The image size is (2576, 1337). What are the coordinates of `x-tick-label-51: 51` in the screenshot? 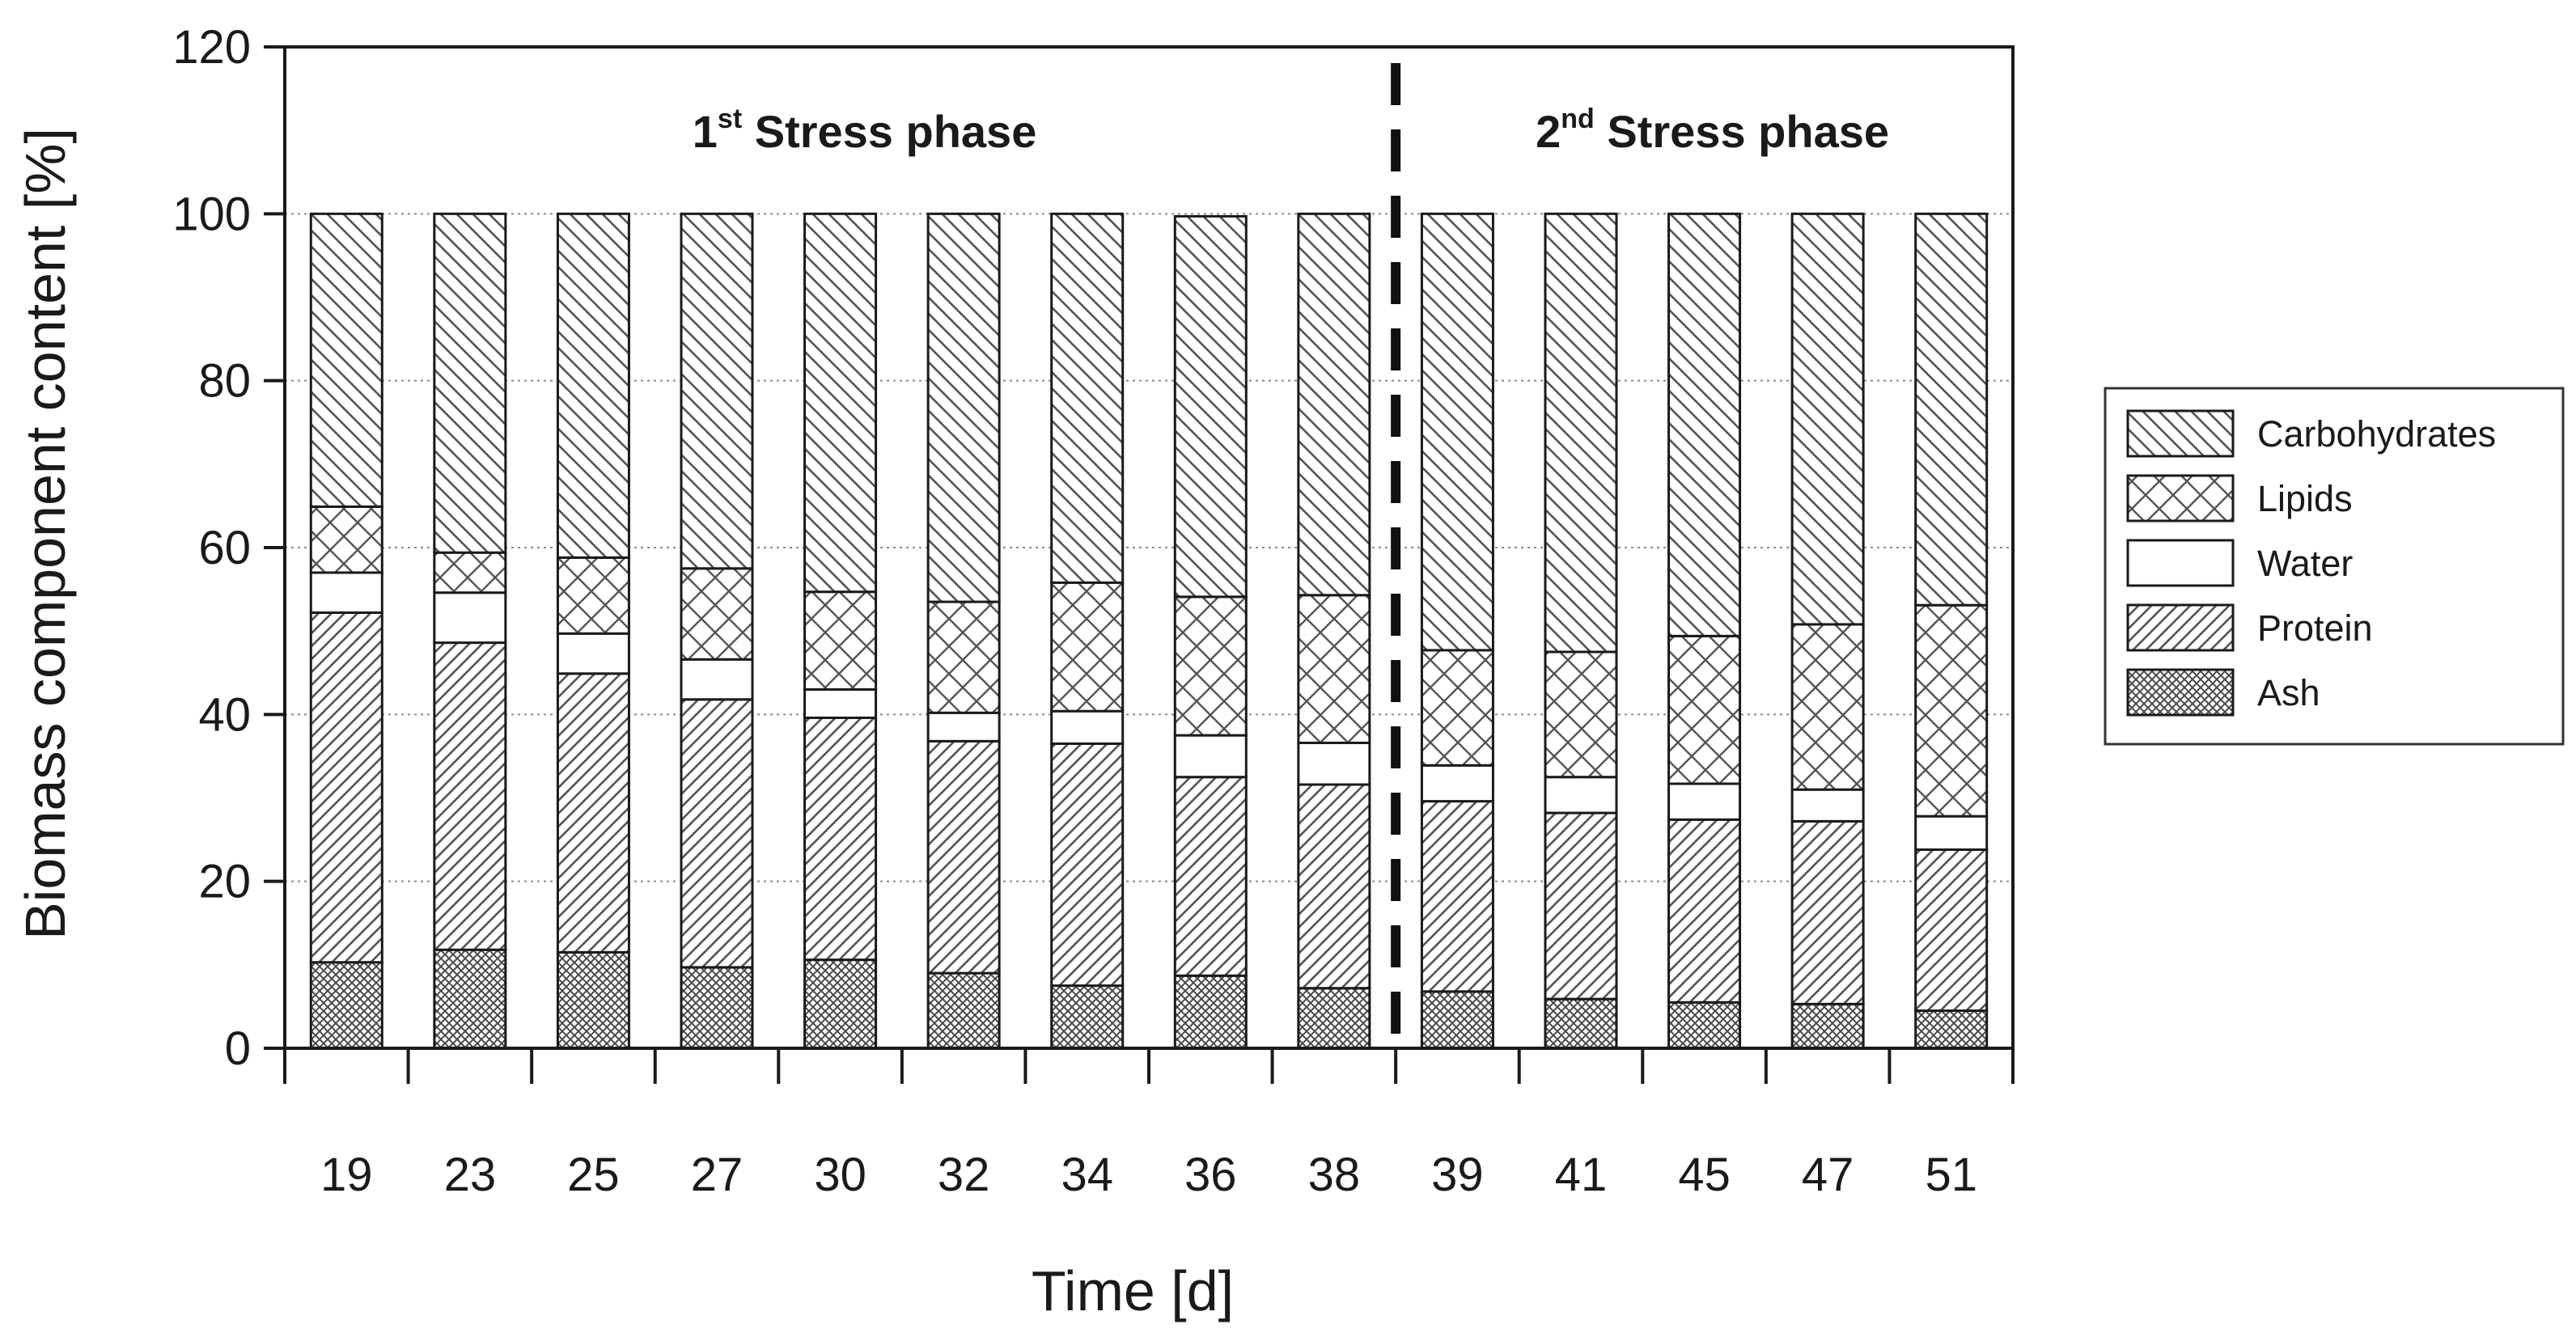 It's located at (1951, 1175).